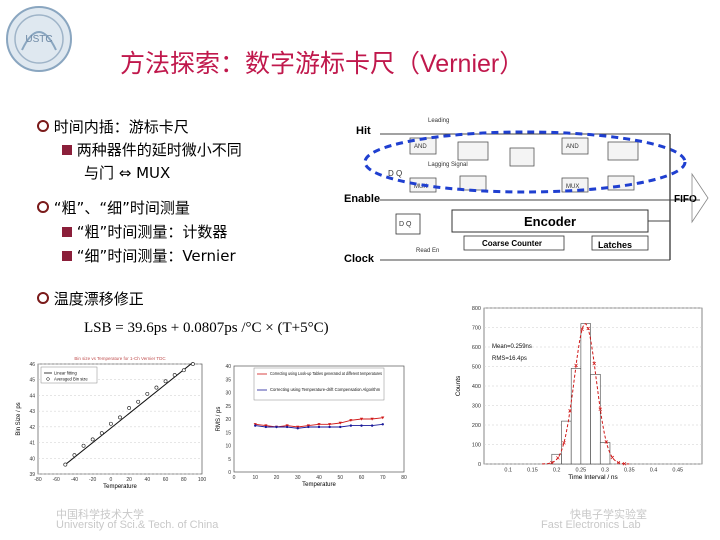  Describe the element at coordinates (363, 131) in the screenshot. I see `hit-label: Hit` at that location.